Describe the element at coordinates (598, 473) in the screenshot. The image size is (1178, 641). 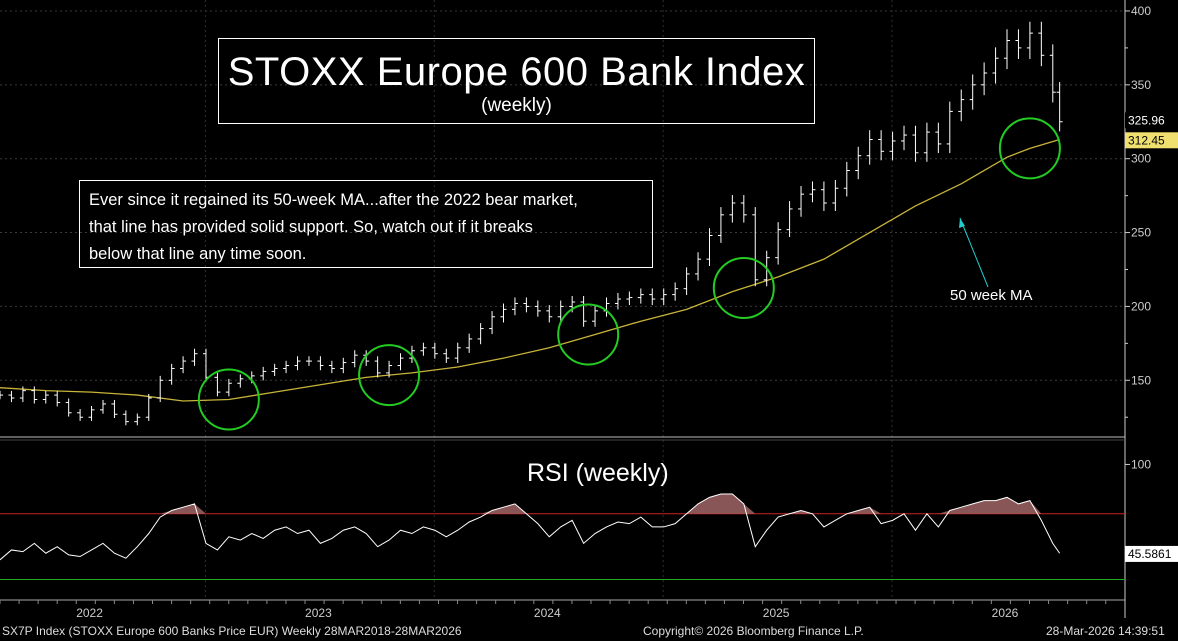
I see `rsi-title: RSI (weekly)` at that location.